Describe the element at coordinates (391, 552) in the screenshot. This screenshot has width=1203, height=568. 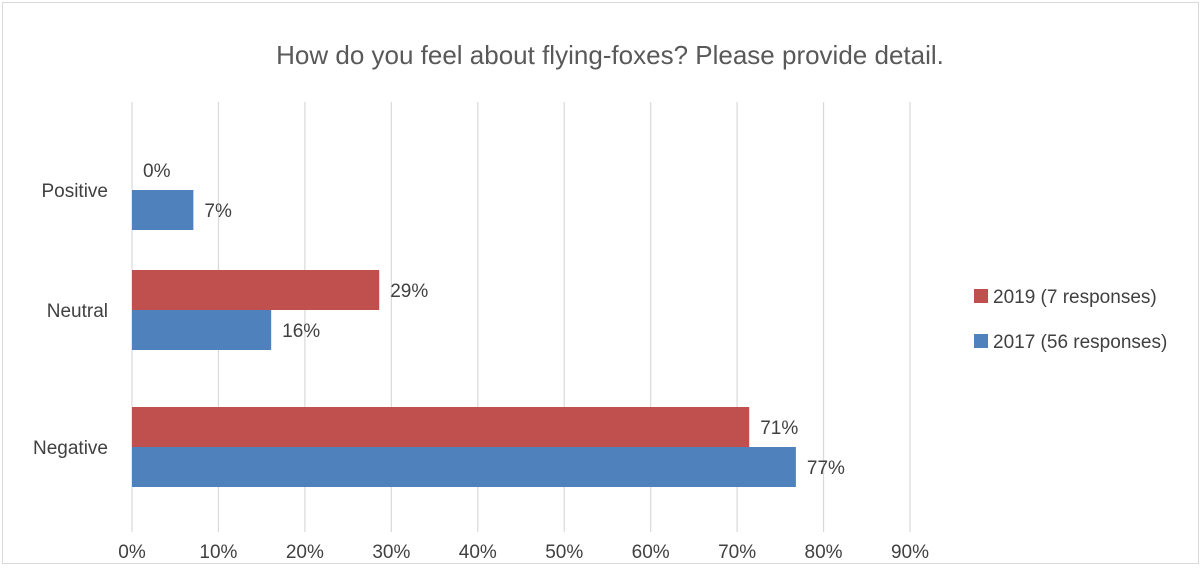
I see `x-tick-label: 30%` at that location.